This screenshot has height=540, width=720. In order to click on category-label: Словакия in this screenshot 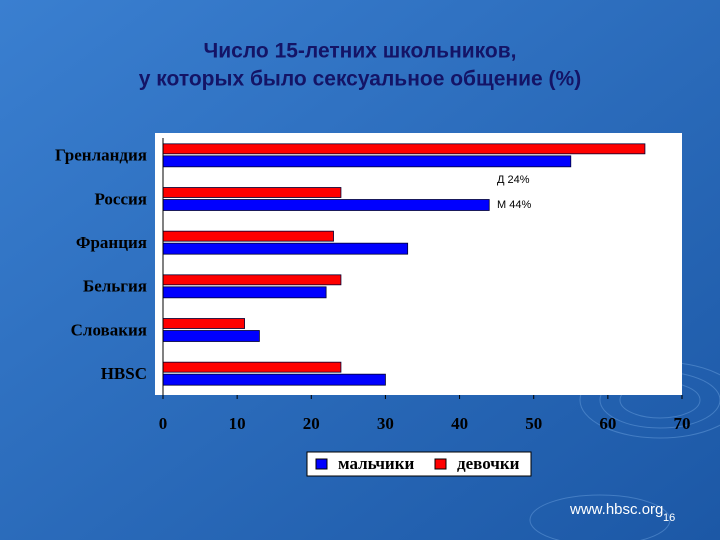, I will do `click(109, 329)`.